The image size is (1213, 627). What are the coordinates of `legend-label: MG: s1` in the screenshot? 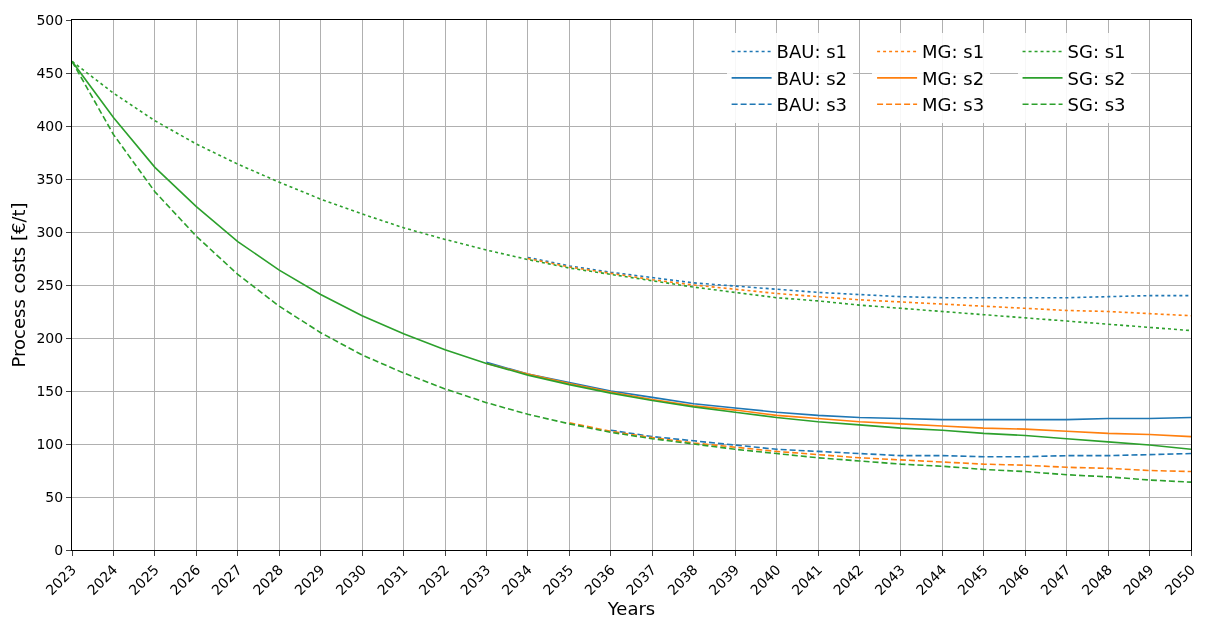 It's located at (953, 52).